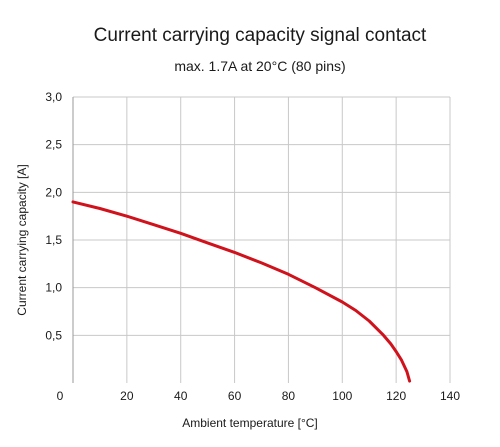 This screenshot has height=447, width=500. What do you see at coordinates (53, 216) in the screenshot?
I see `y-axis-ticks: 0,5 1,0 1,5 2,0 2,5 3,0` at bounding box center [53, 216].